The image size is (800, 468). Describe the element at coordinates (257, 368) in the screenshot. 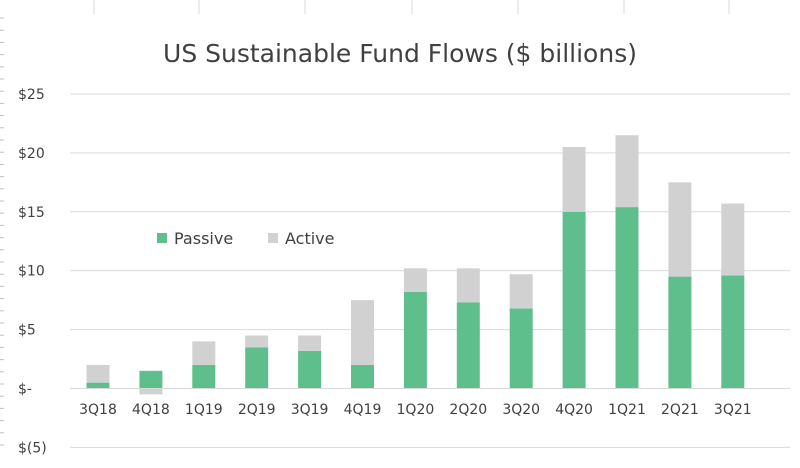

I see `bar-passive-2q19` at that location.